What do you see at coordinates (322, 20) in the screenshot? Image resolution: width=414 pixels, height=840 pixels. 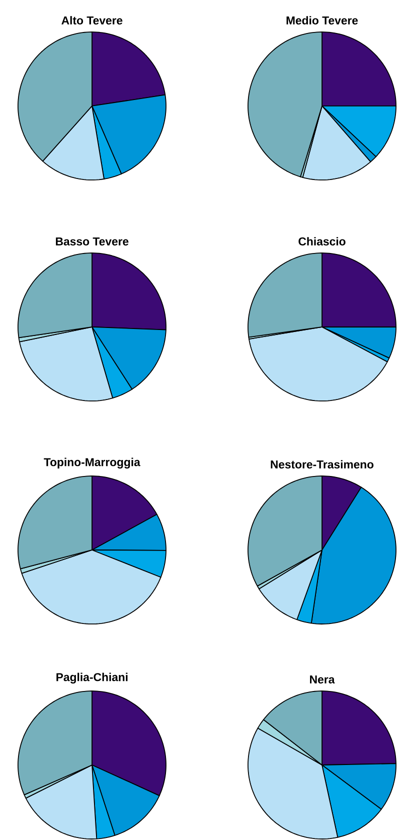 I see `chart-title: Medio Tevere` at bounding box center [322, 20].